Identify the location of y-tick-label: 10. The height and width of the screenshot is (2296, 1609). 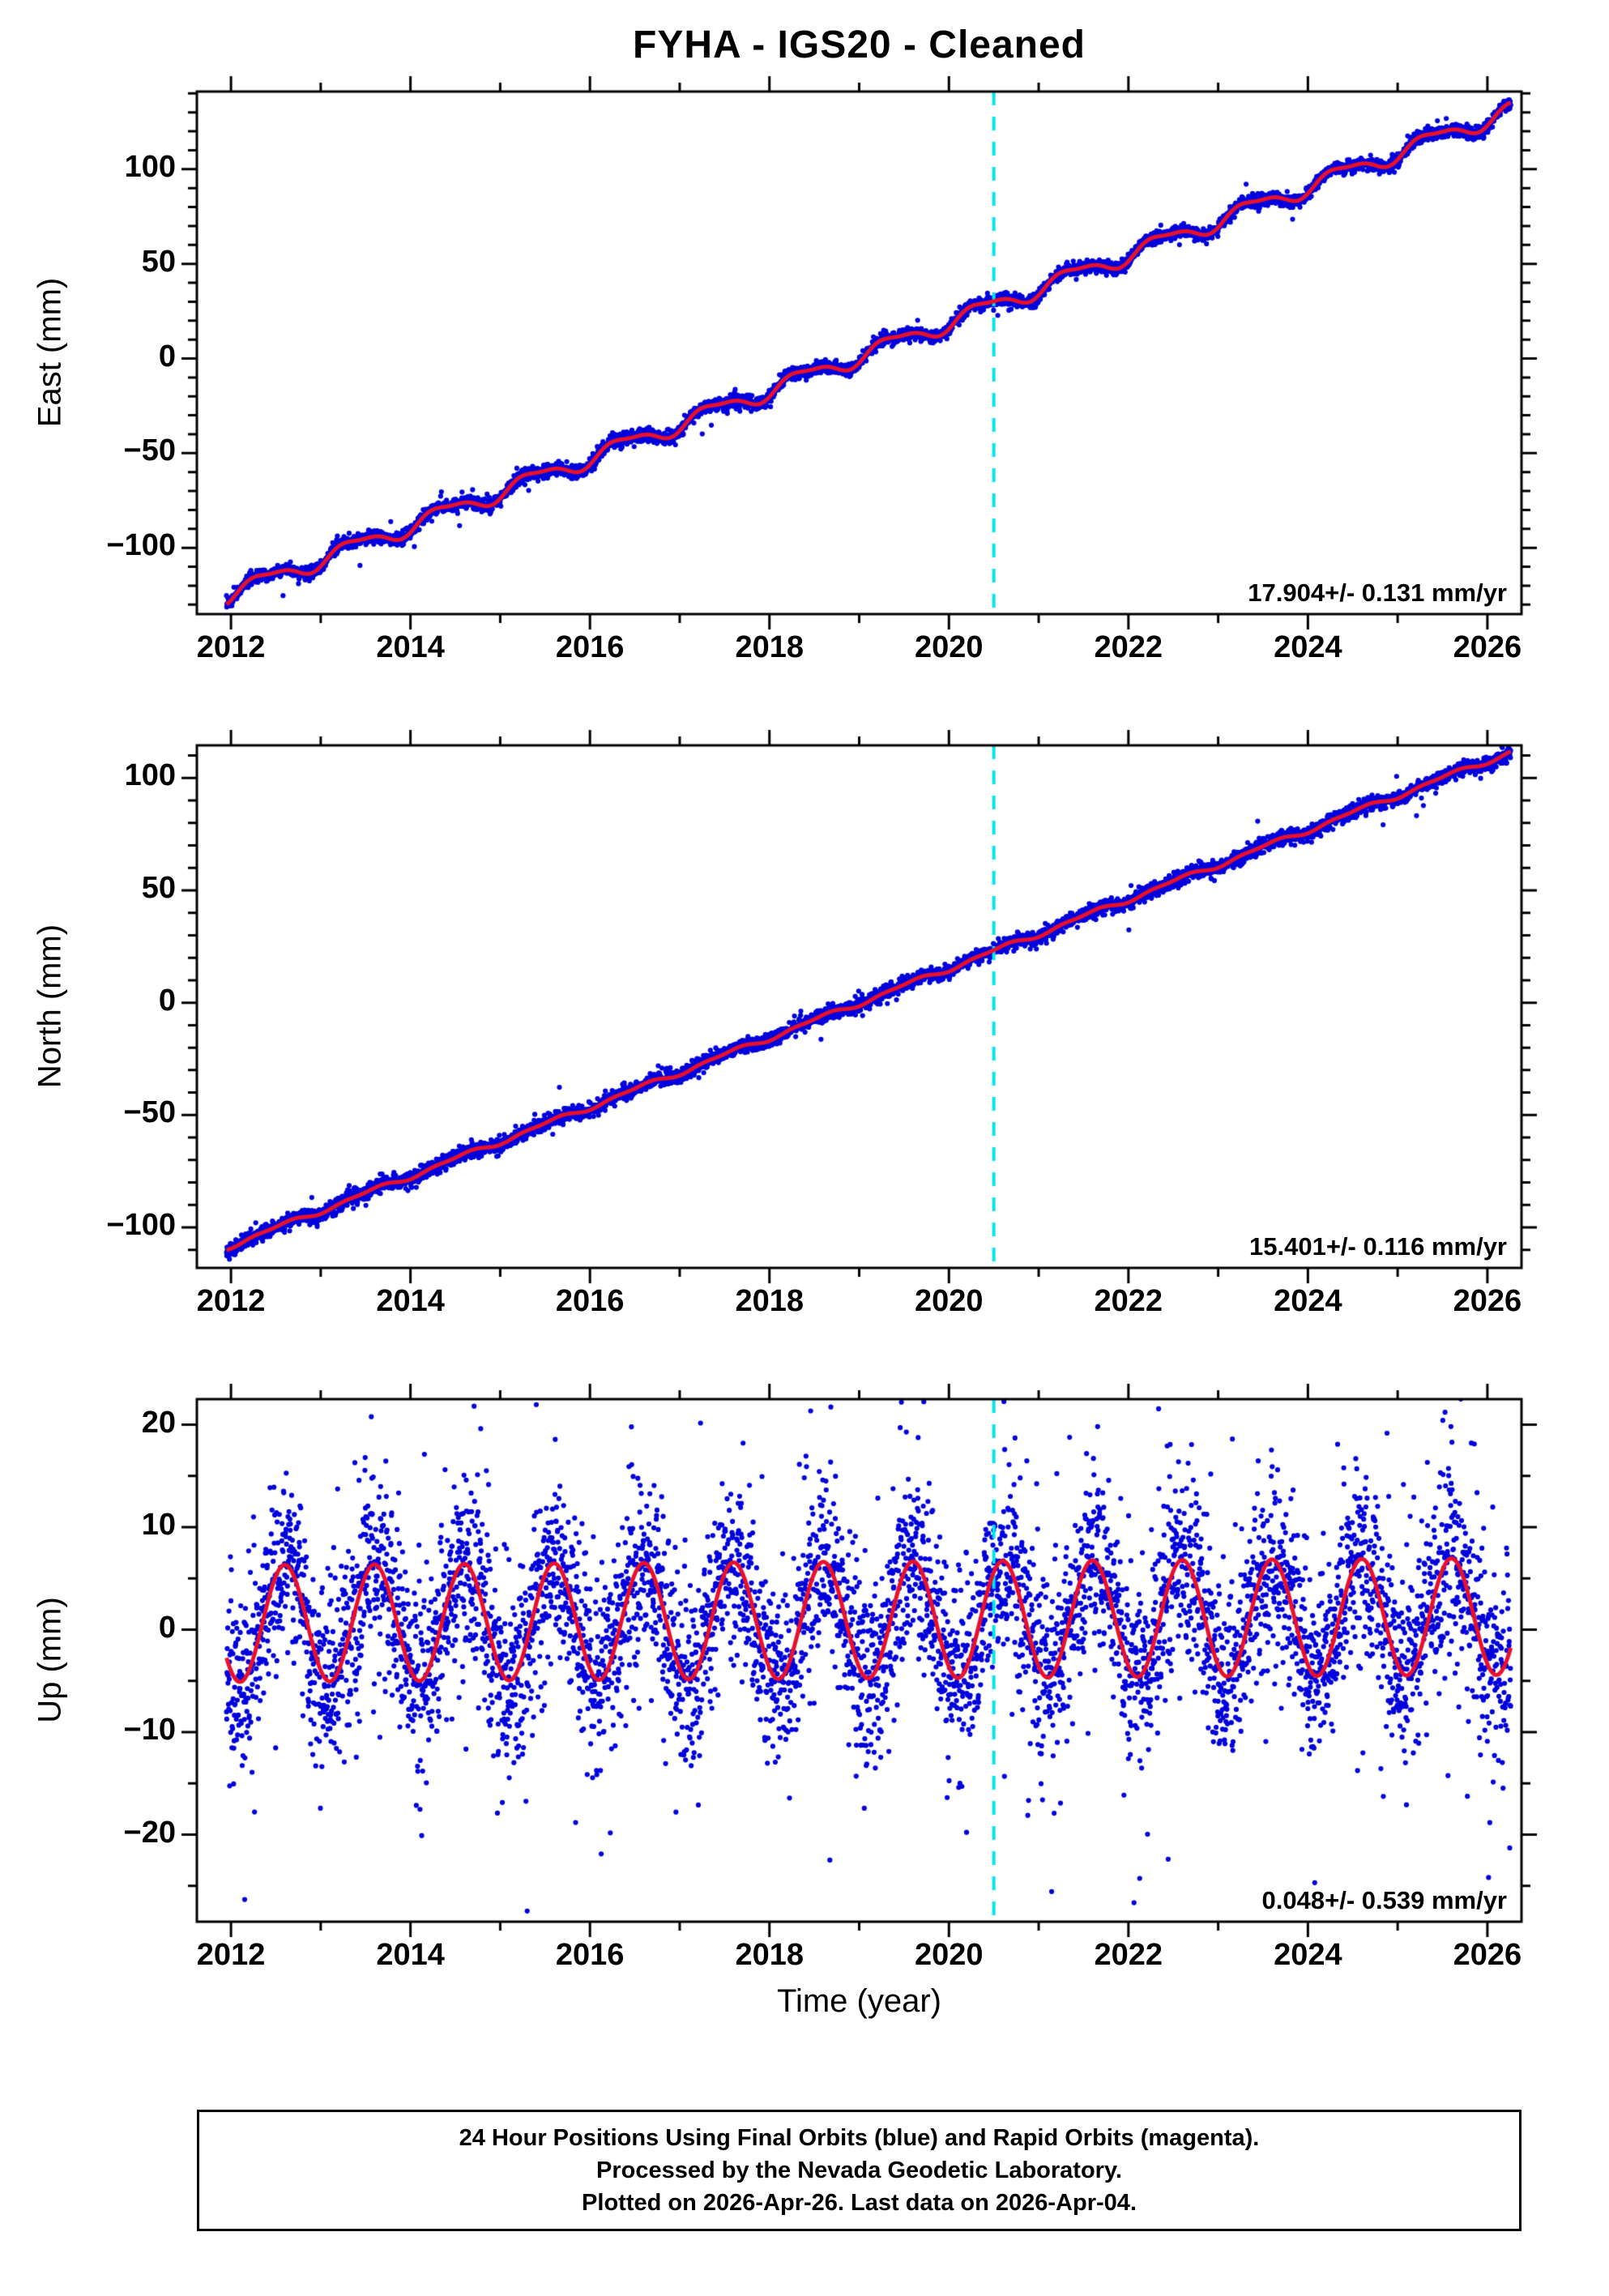
(158, 1525).